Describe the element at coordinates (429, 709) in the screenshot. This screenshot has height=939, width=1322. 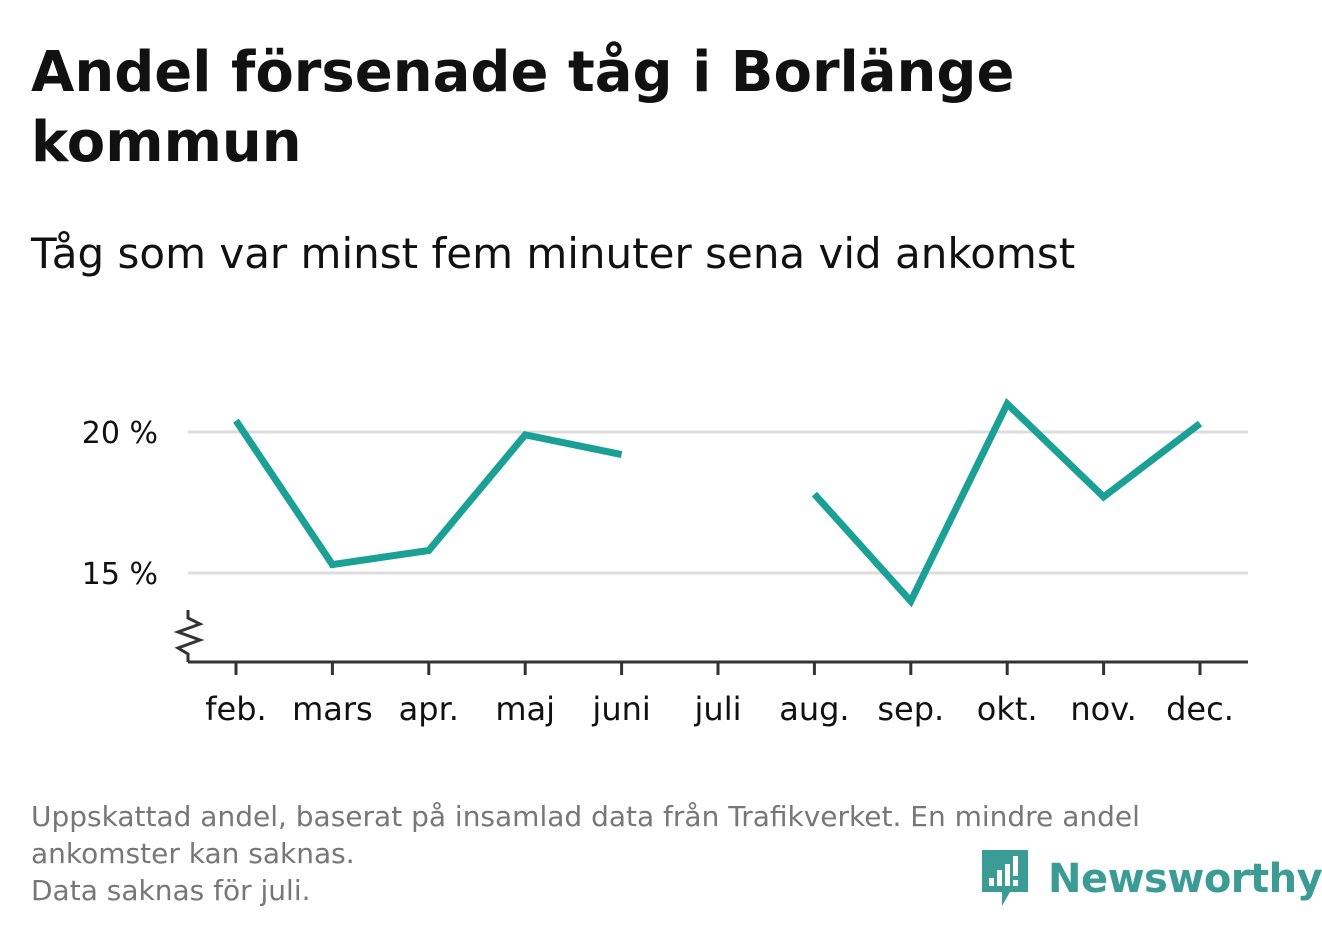
I see `x-tick-label: apr.` at that location.